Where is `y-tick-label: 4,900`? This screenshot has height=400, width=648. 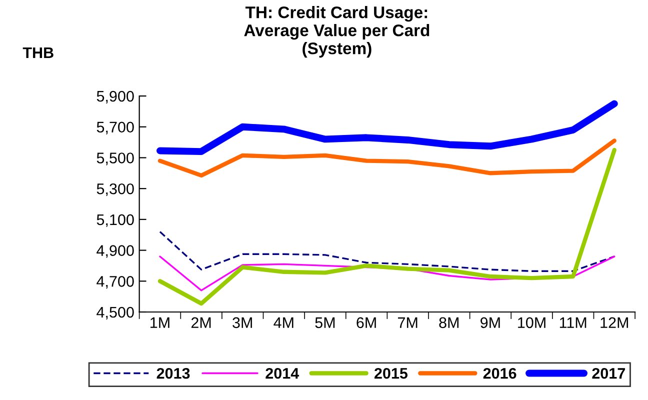
y-tick-label: 4,900 is located at coordinates (115, 251).